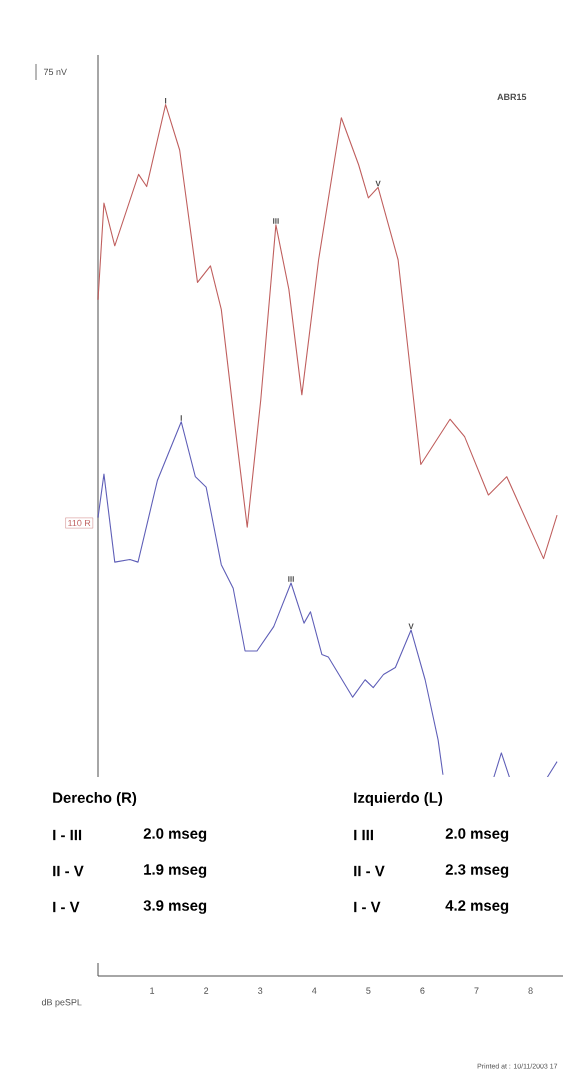  Describe the element at coordinates (61, 1003) in the screenshot. I see `x-axis-title: dB peSPL` at that location.